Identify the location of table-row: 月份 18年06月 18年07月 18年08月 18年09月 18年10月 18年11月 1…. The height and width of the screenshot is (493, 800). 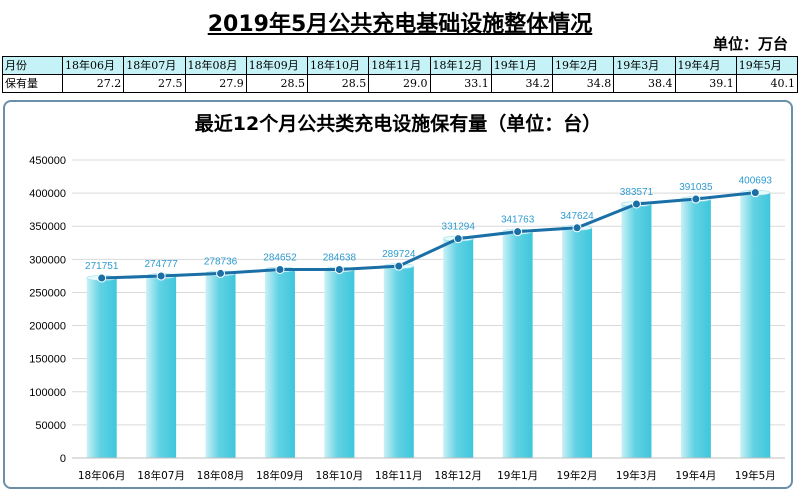
(400, 65).